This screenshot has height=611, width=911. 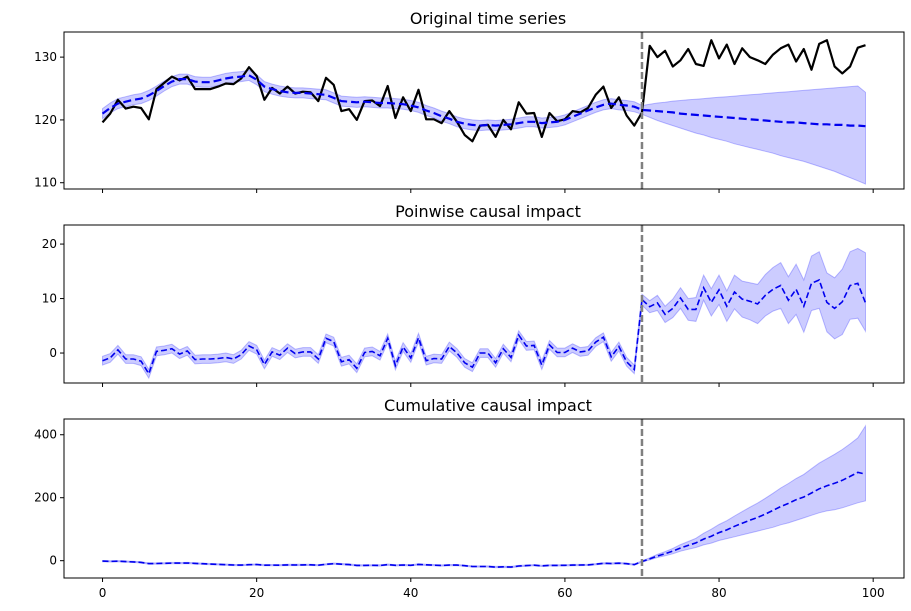 I want to click on y-tick-label: 20, so click(x=49, y=244).